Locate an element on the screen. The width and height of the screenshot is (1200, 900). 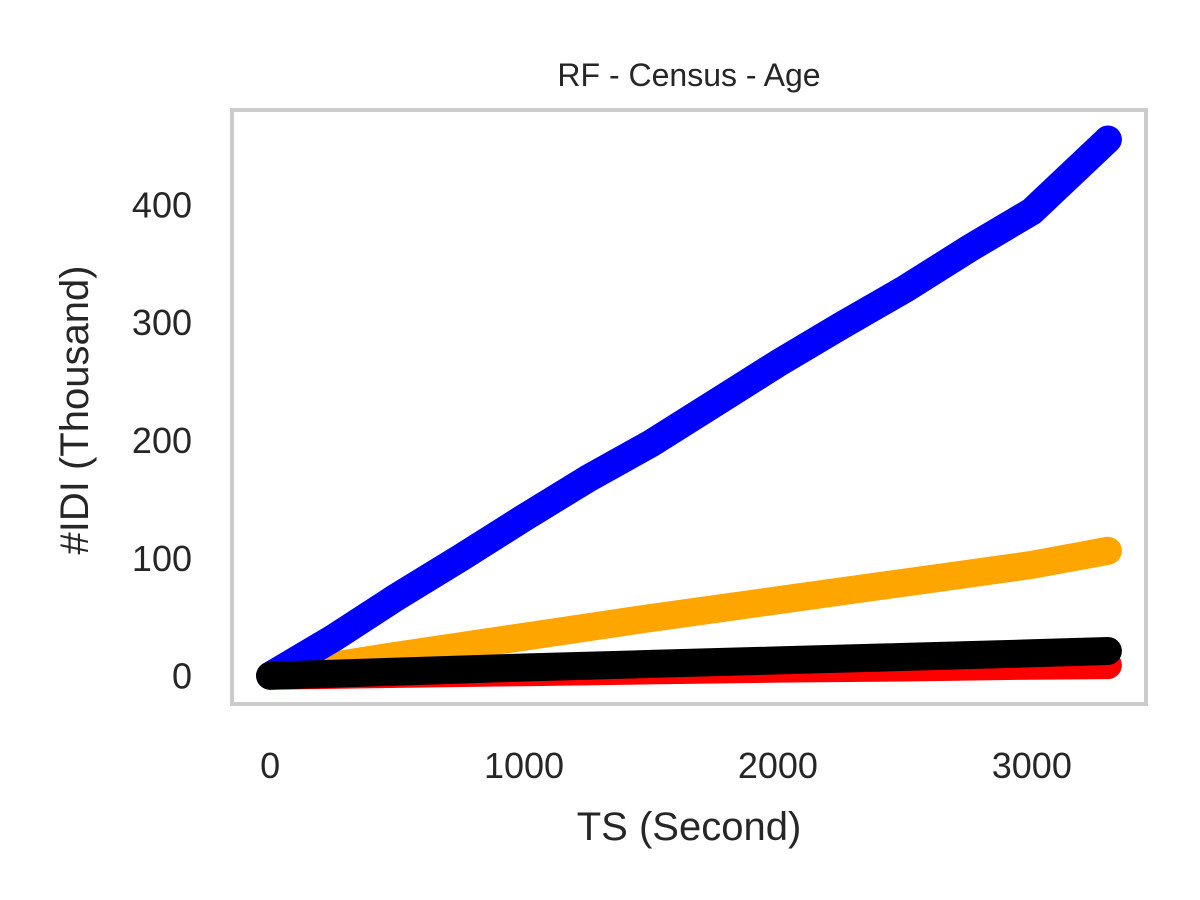
x-tick-label: 3000 is located at coordinates (1032, 765).